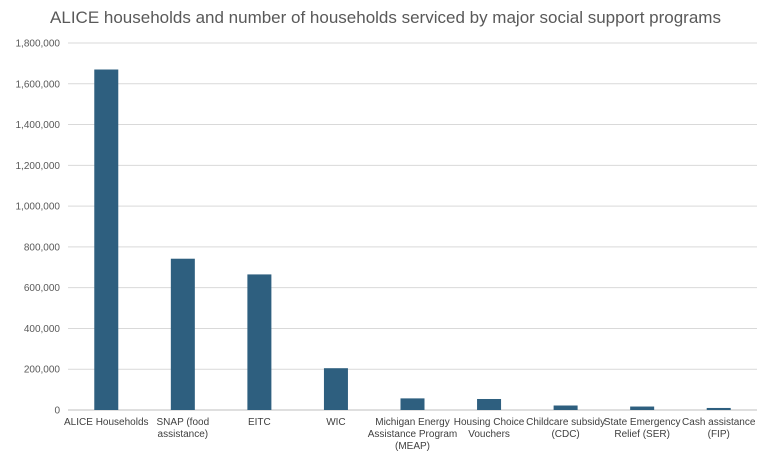 The height and width of the screenshot is (456, 771). Describe the element at coordinates (565, 428) in the screenshot. I see `x-category-label: Childcare subsidy (CDC)` at that location.